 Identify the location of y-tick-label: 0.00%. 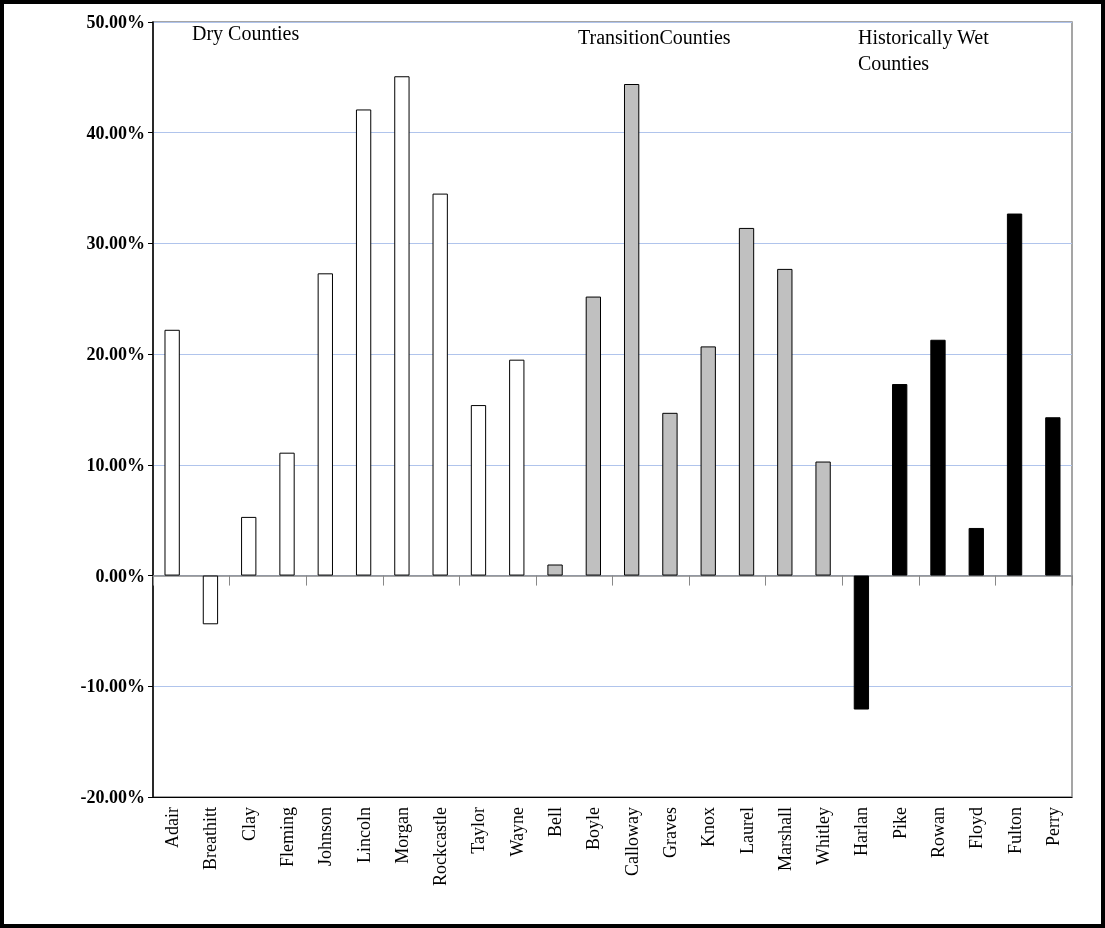
(120, 575).